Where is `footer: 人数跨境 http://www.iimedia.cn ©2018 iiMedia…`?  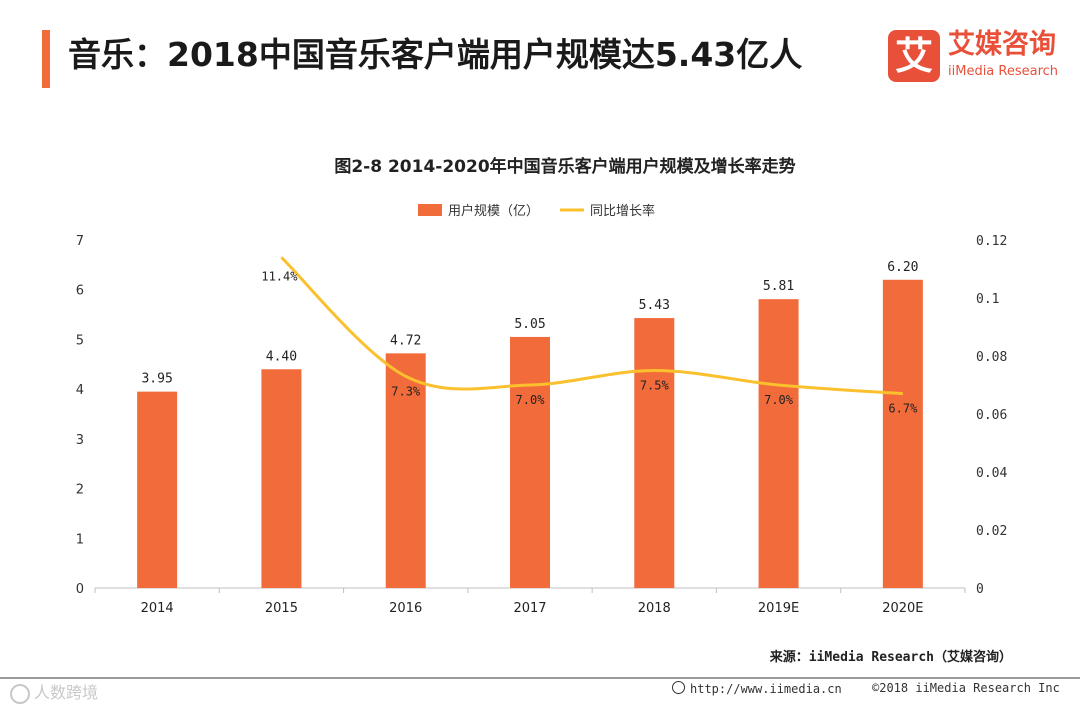 footer: 人数跨境 http://www.iimedia.cn ©2018 iiMedia… is located at coordinates (540, 691).